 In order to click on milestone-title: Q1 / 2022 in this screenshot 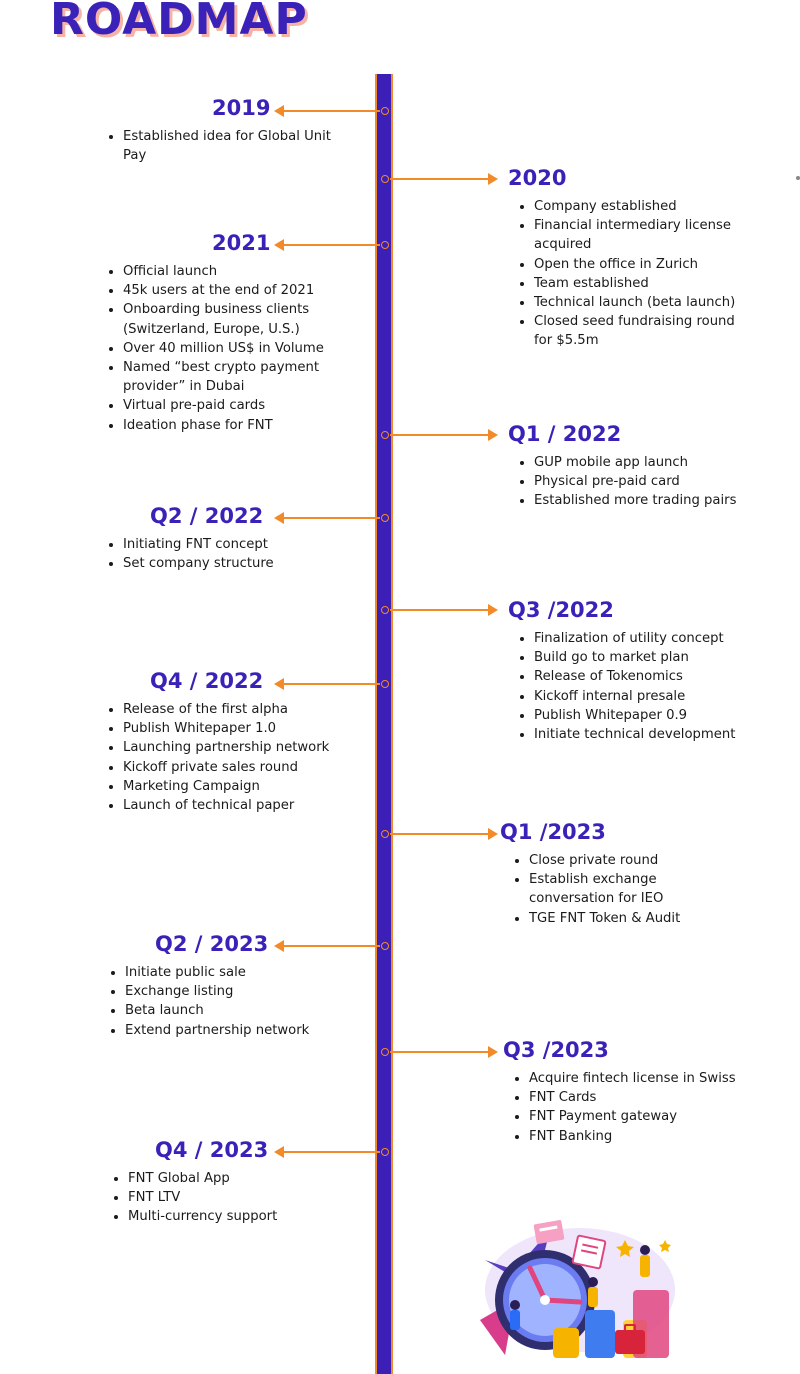, I will do `click(565, 434)`.